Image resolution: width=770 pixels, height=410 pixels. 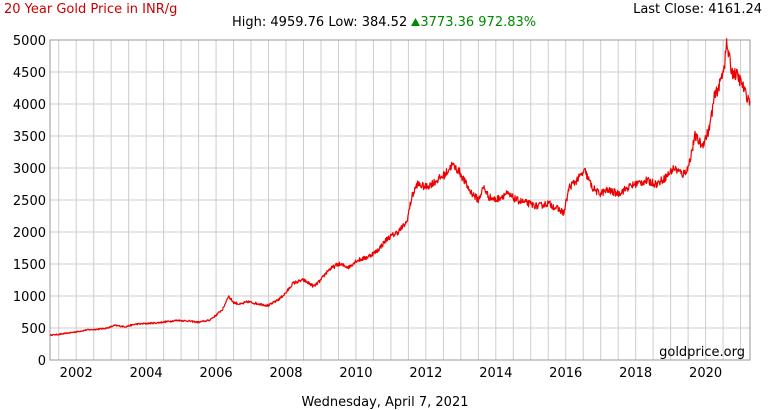 I want to click on x-tick-label: 2008, so click(x=285, y=373).